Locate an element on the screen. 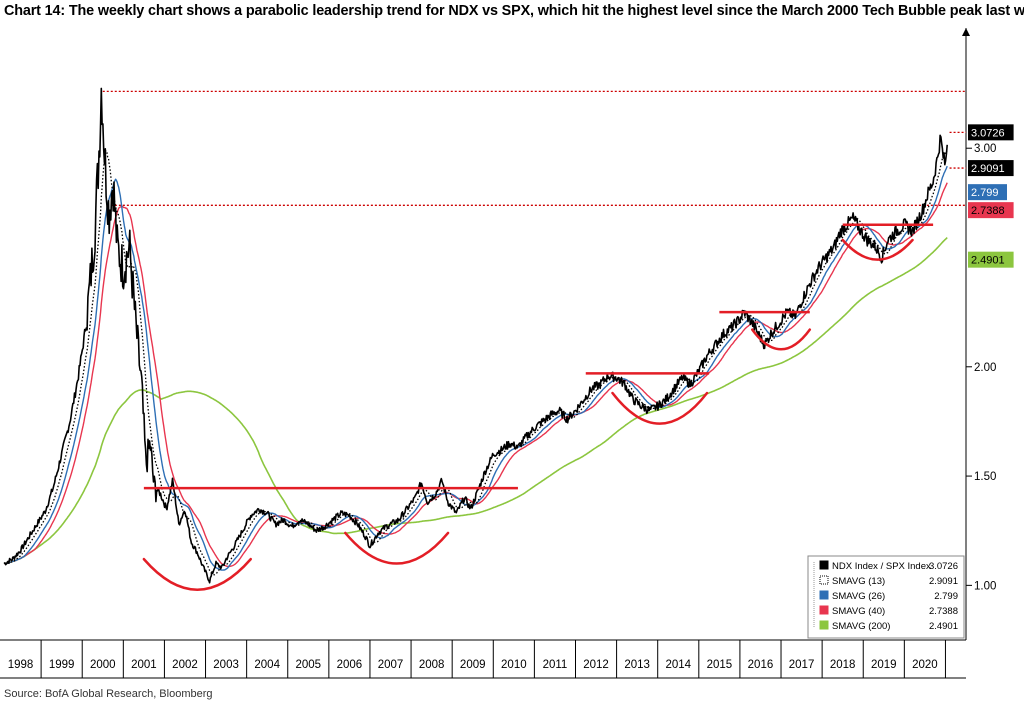 The width and height of the screenshot is (1024, 721). y-tick-label: 1.00 is located at coordinates (985, 586).